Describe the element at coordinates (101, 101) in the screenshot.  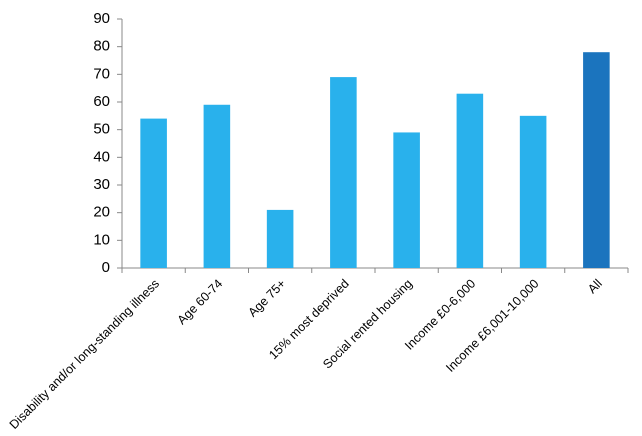
I see `y-tick-label: 60` at that location.